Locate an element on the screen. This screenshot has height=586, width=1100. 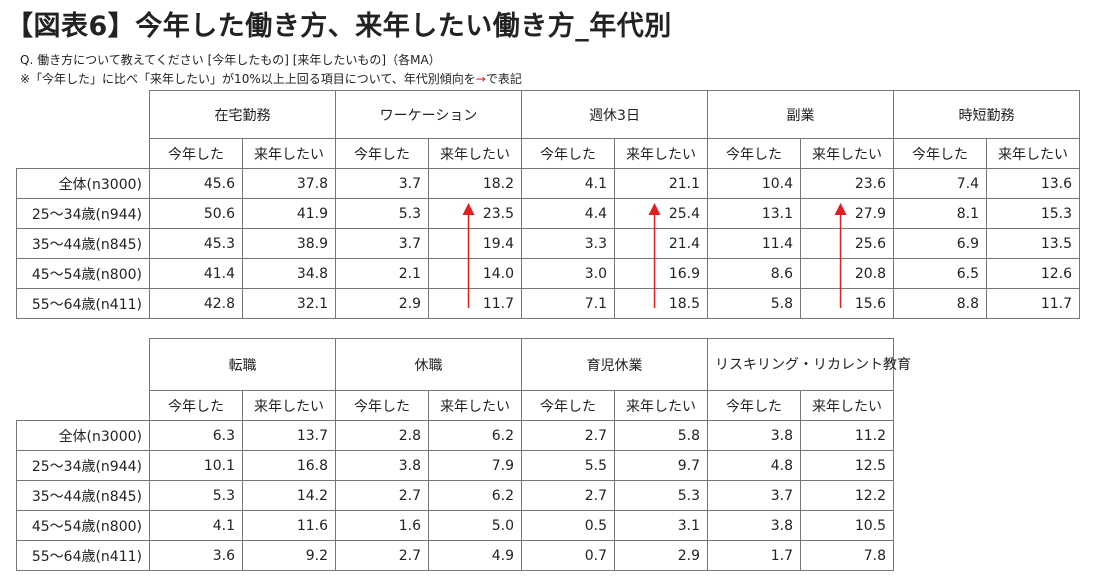
row-label: 25～34歳(n944) is located at coordinates (83, 213).